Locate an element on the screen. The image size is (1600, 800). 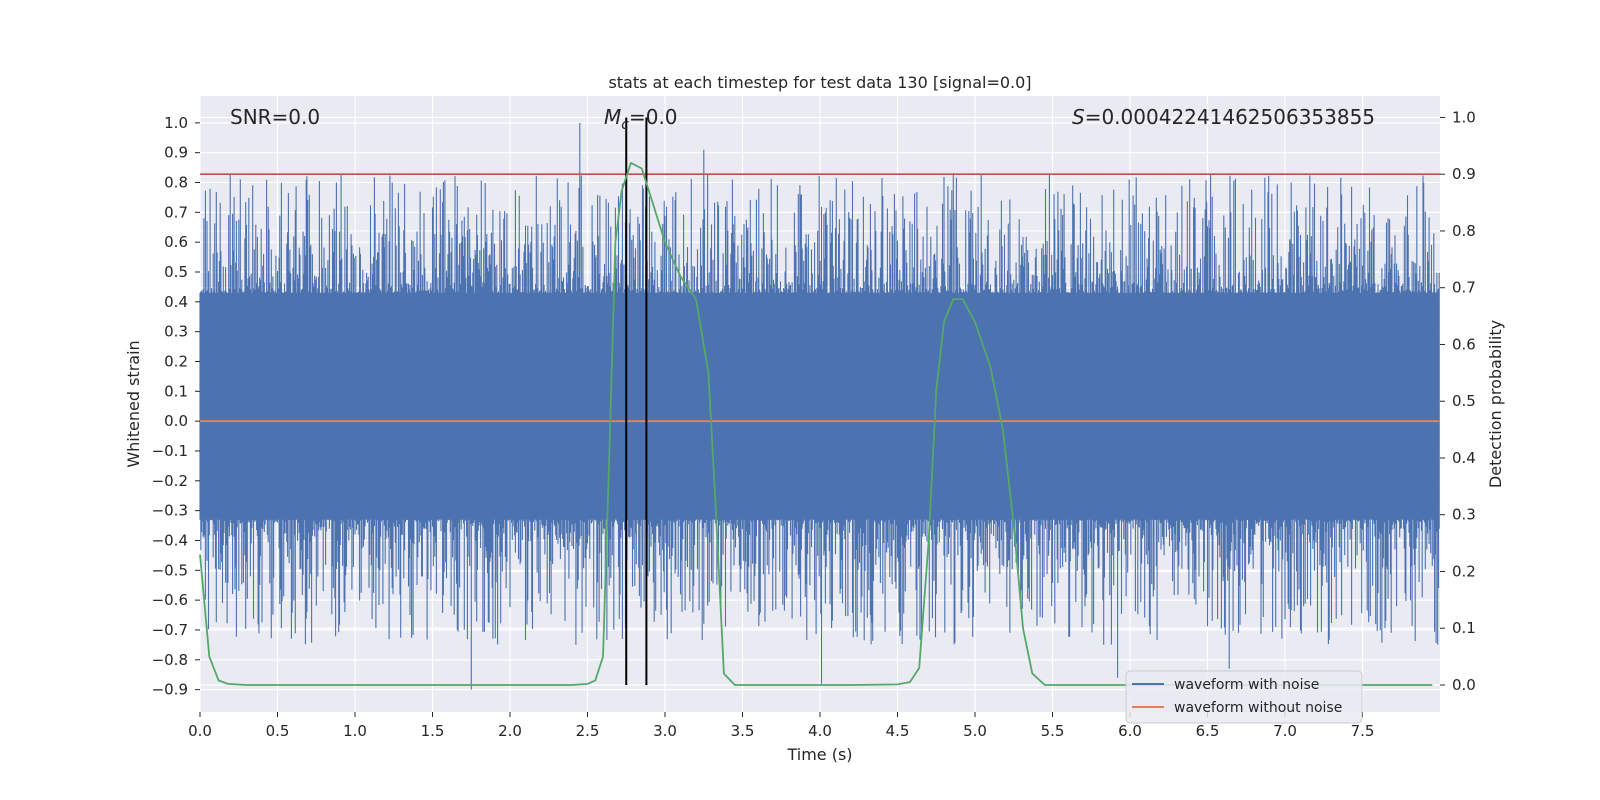
y-tick-label: 0.7 is located at coordinates (176, 212).